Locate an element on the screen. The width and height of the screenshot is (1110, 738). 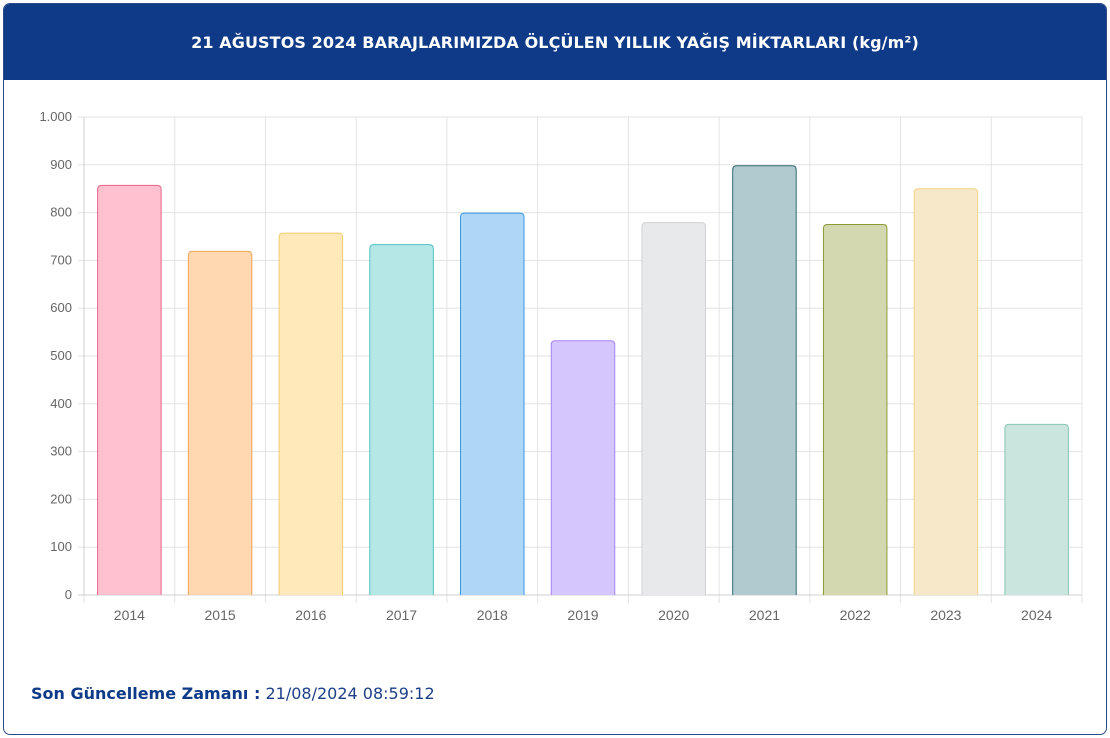
x-tick-label: 2023 is located at coordinates (945, 615).